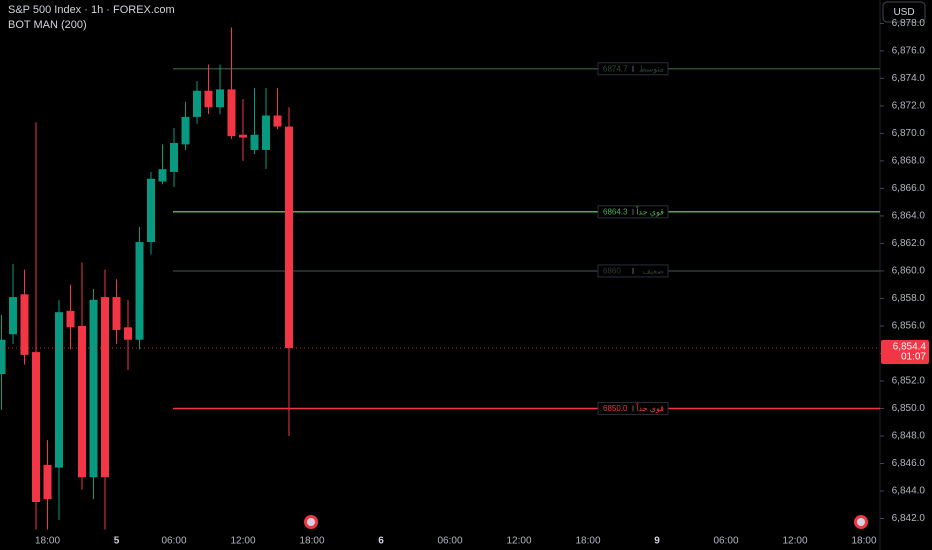  What do you see at coordinates (651, 68) in the screenshot?
I see `level-name: متوسط` at bounding box center [651, 68].